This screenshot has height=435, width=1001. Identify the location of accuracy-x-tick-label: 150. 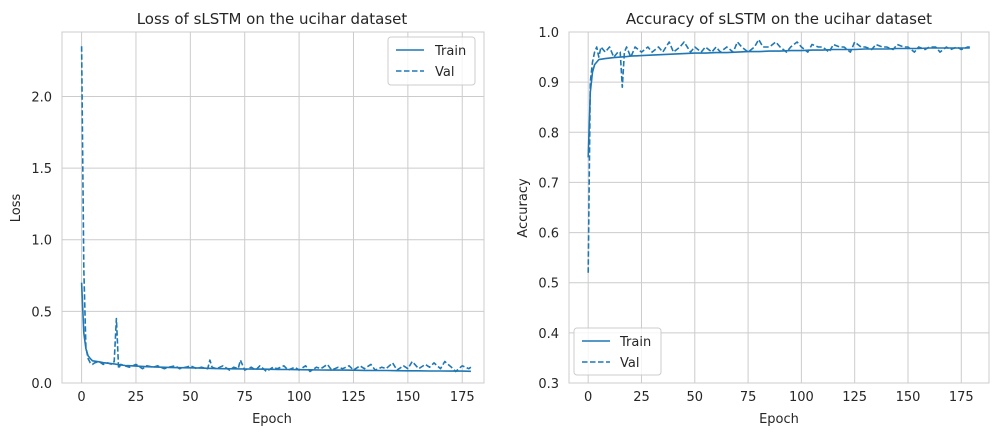
(908, 397).